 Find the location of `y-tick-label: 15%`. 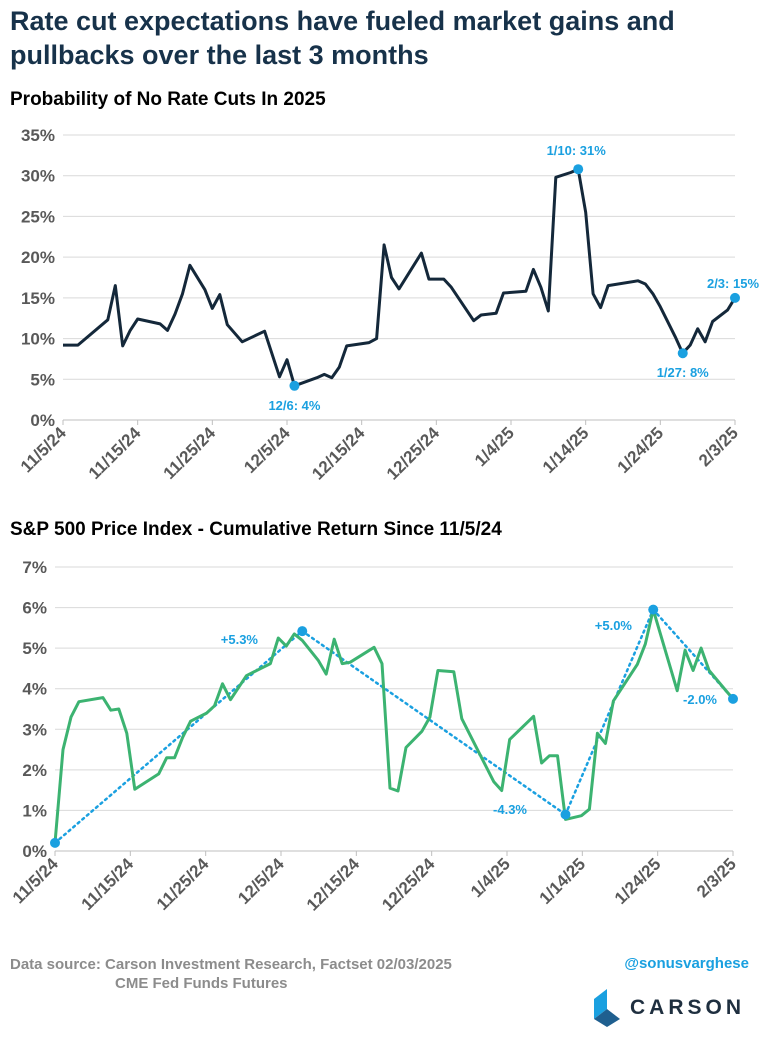

y-tick-label: 15% is located at coordinates (38, 298).